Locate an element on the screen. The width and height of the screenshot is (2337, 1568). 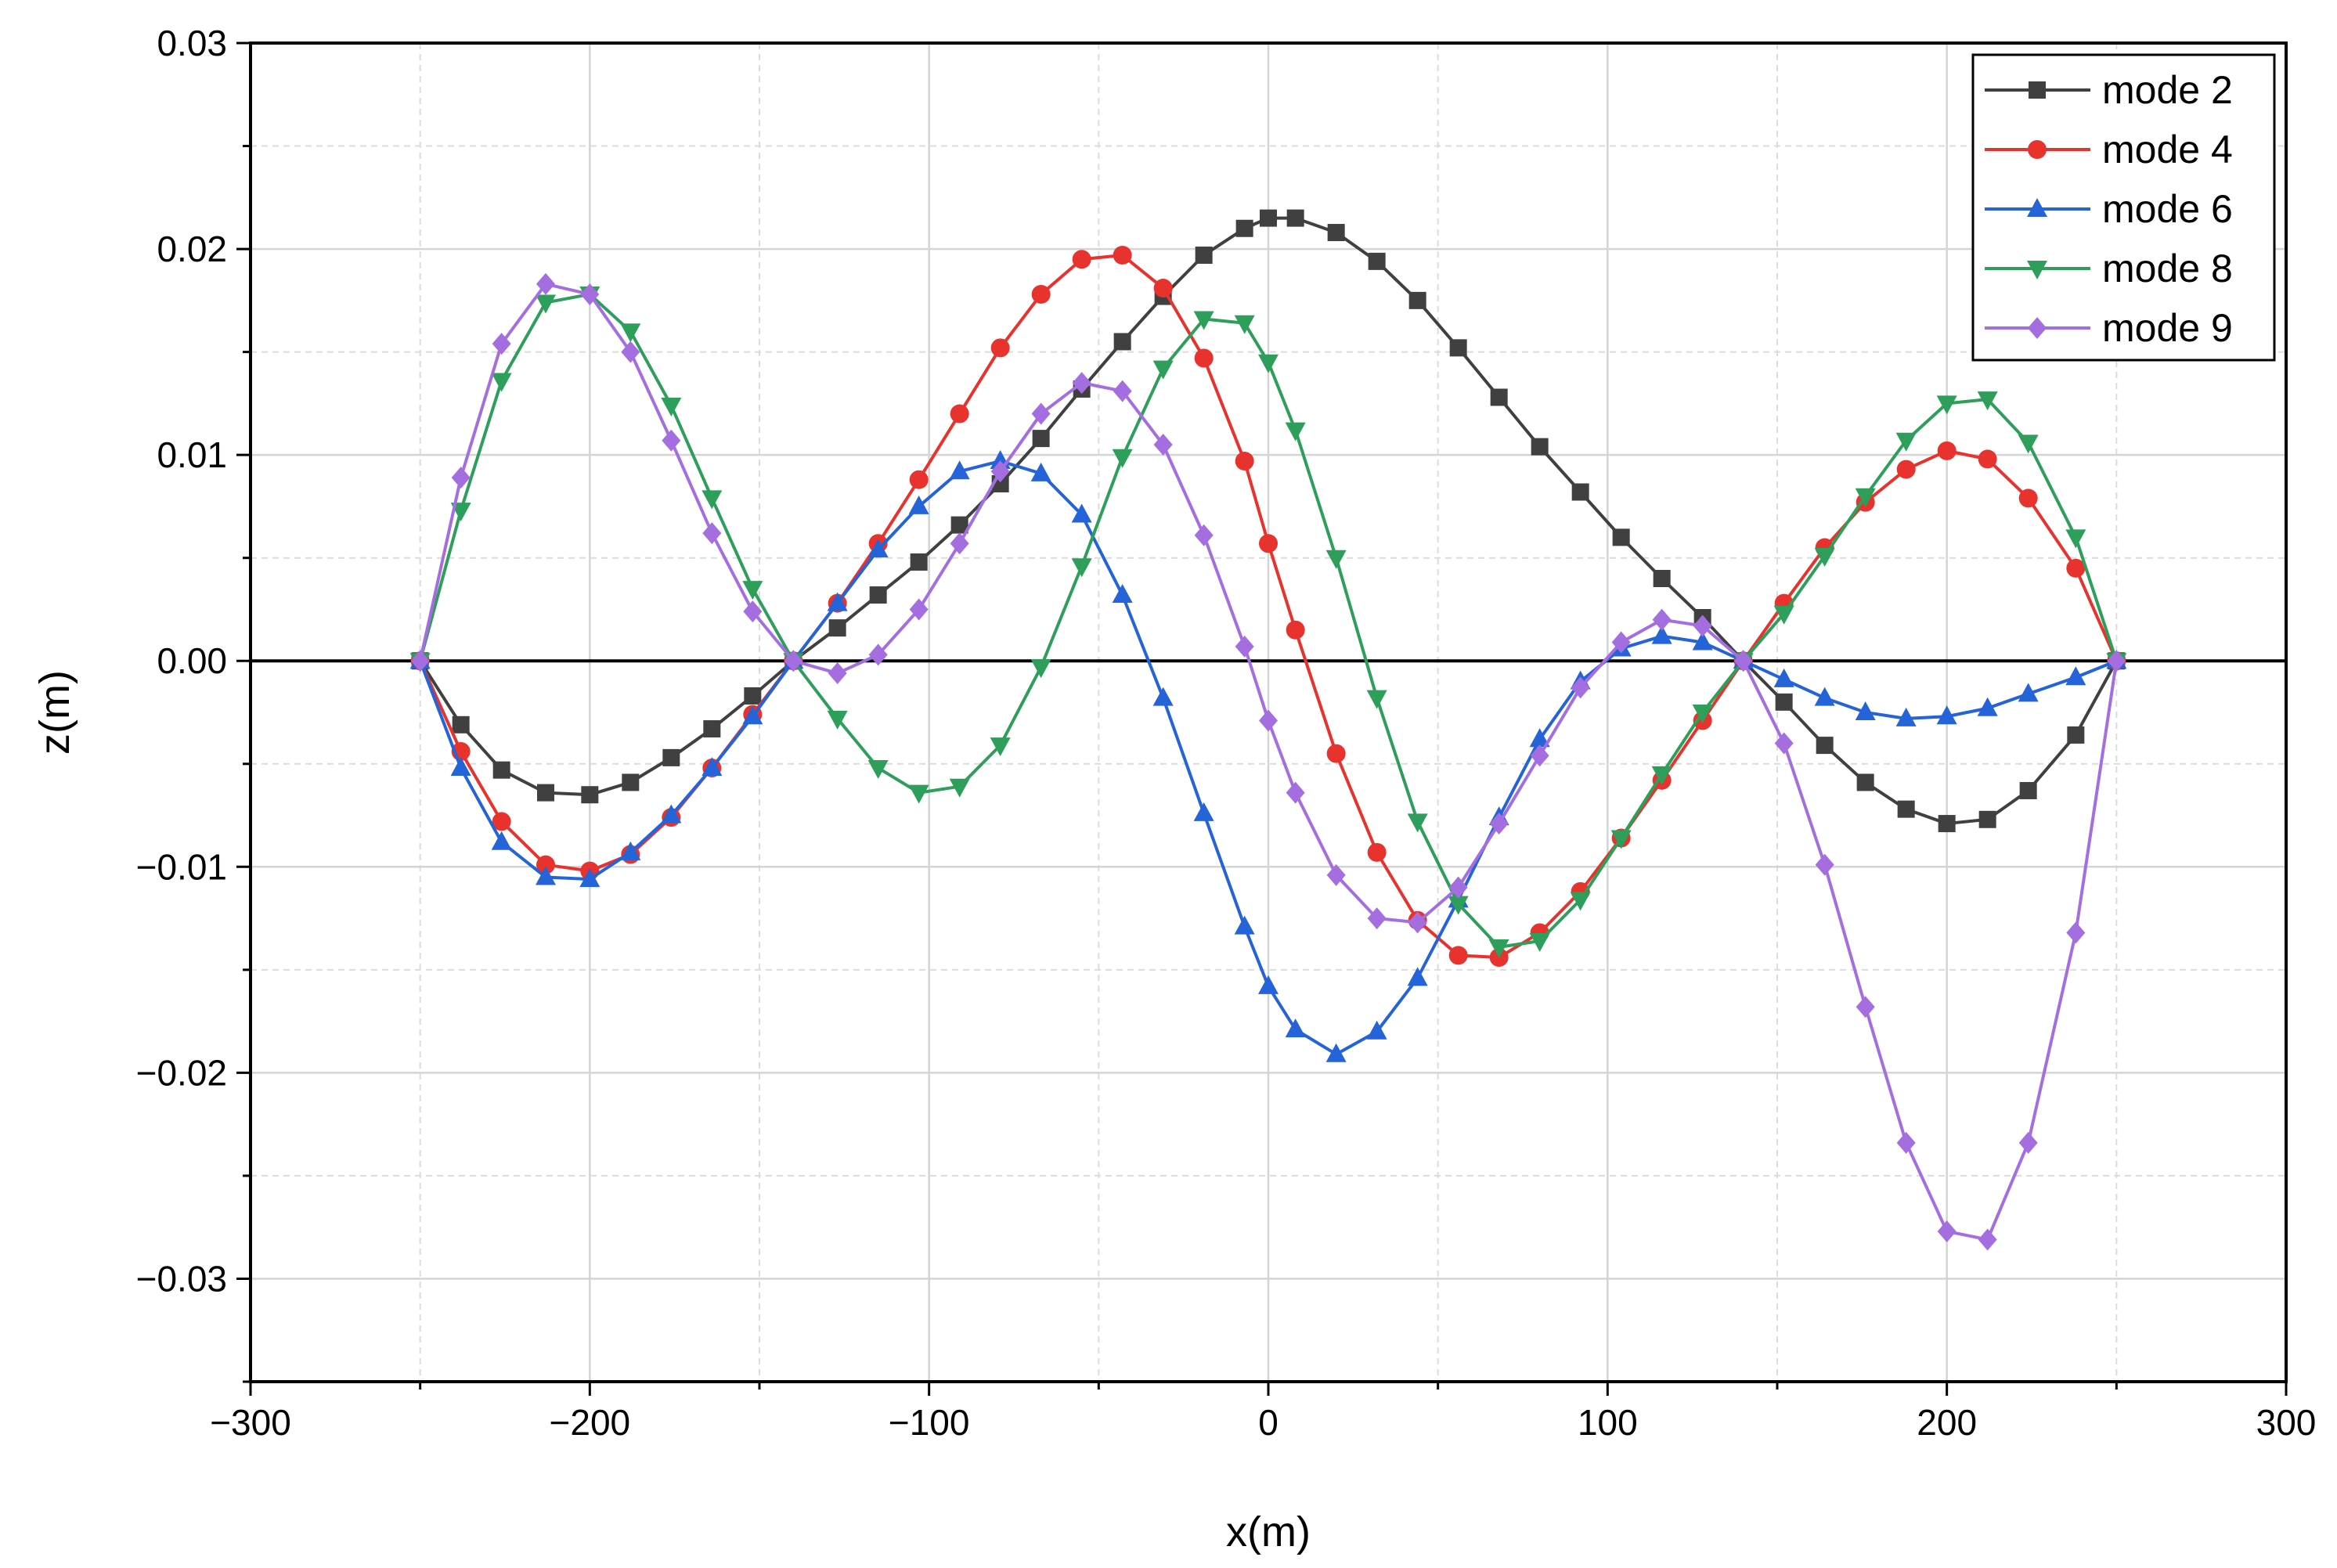
x-tick-label: 200 is located at coordinates (1947, 1422).